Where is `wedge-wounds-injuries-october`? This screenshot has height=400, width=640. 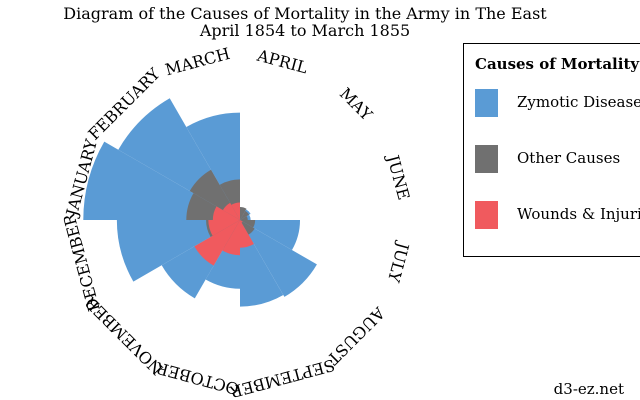
wedge-wounds-injuries-october is located at coordinates (231, 238).